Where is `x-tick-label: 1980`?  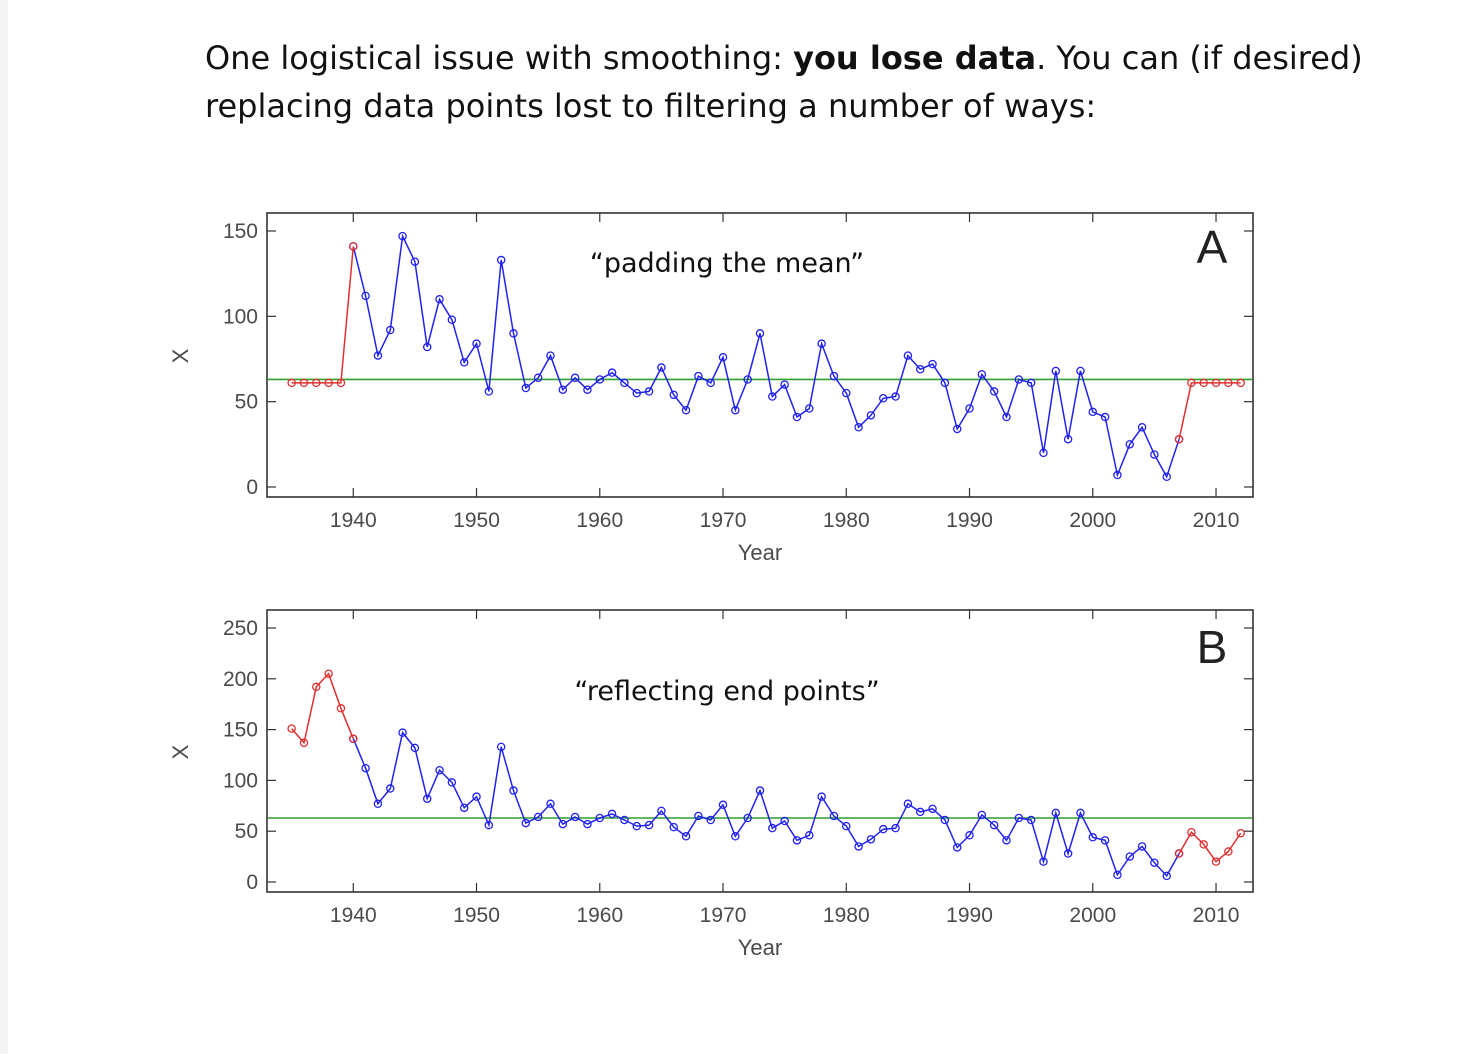 x-tick-label: 1980 is located at coordinates (846, 520).